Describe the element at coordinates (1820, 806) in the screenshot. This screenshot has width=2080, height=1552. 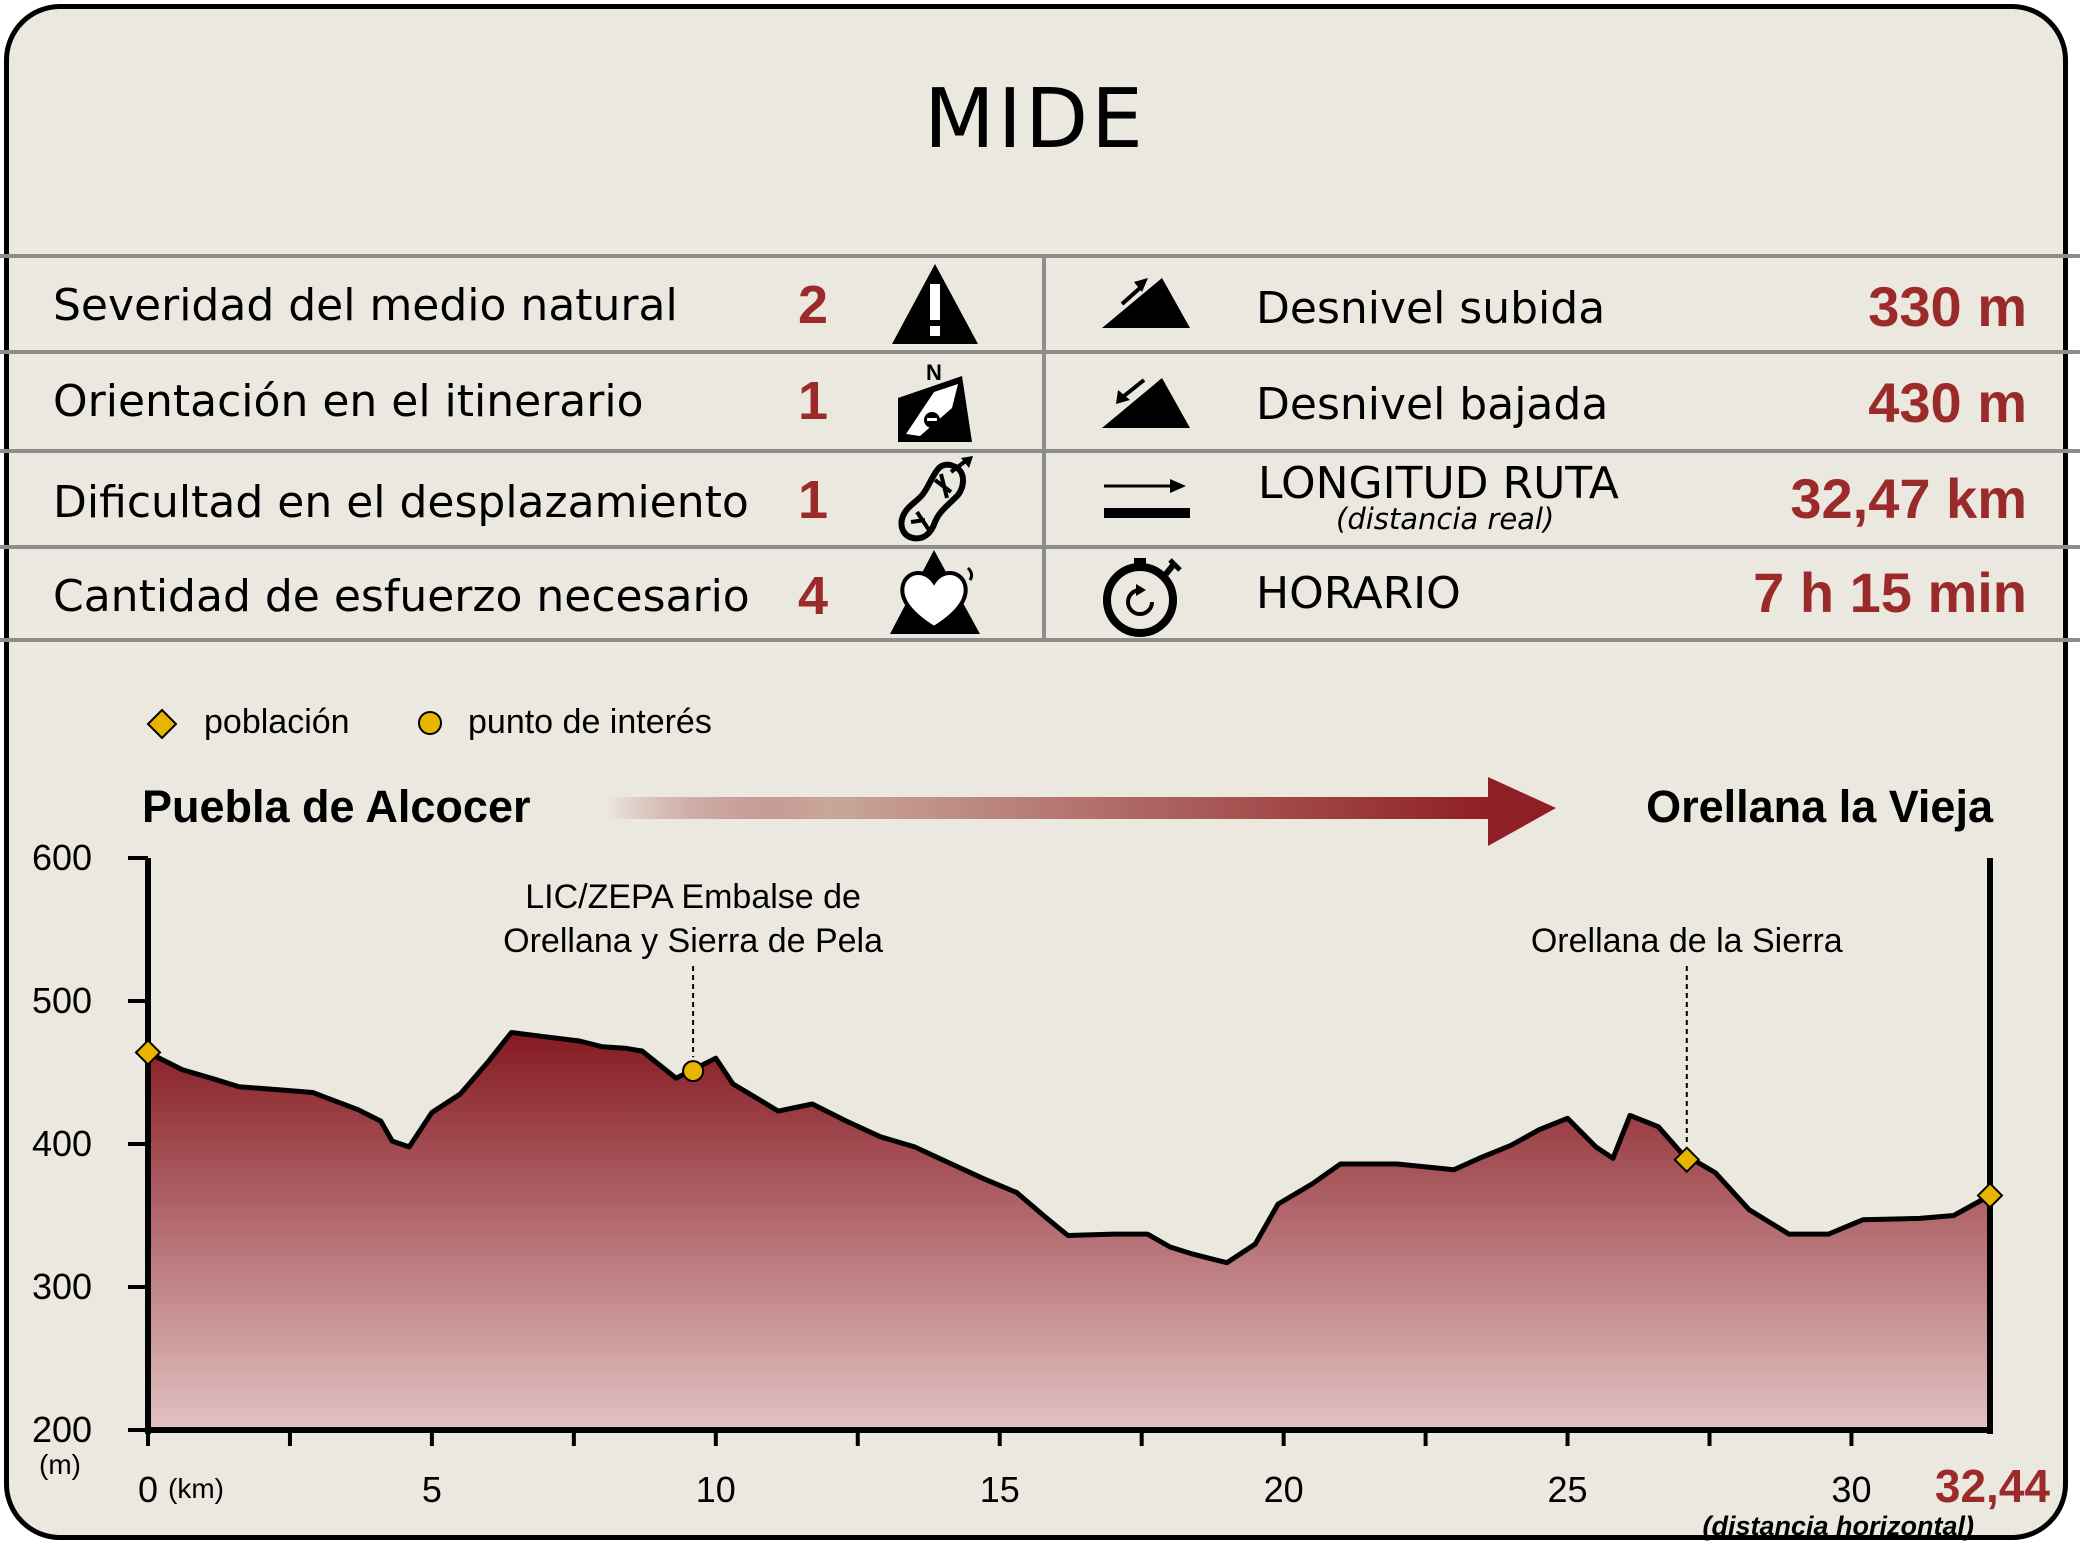
I see `route-end-label: Orellana la Vieja` at that location.